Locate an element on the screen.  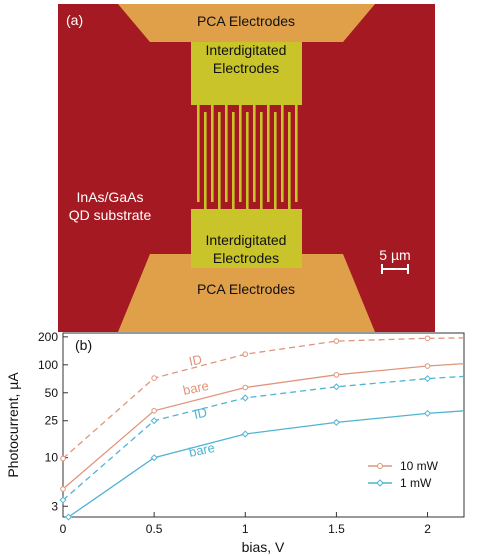
annot-bare-1mw: bare is located at coordinates (202, 450).